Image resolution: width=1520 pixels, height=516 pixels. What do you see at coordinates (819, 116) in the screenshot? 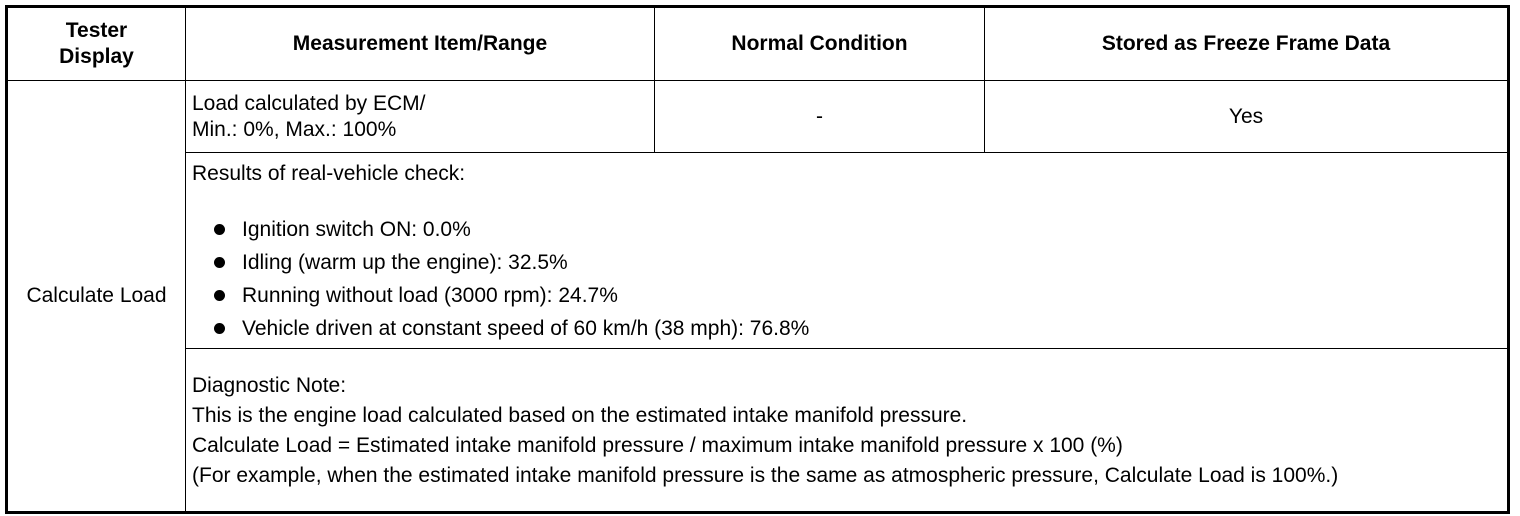
I see `normal-cell: -` at bounding box center [819, 116].